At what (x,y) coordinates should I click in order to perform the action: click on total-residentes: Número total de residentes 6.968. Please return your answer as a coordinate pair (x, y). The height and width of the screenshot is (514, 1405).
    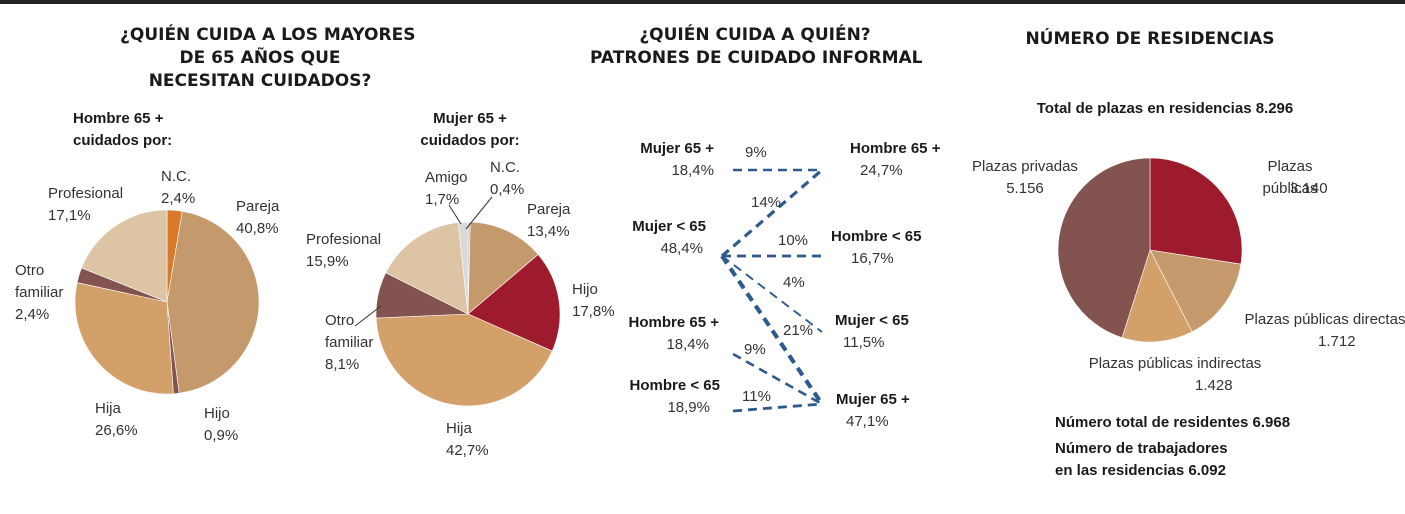
    Looking at the image, I should click on (1173, 422).